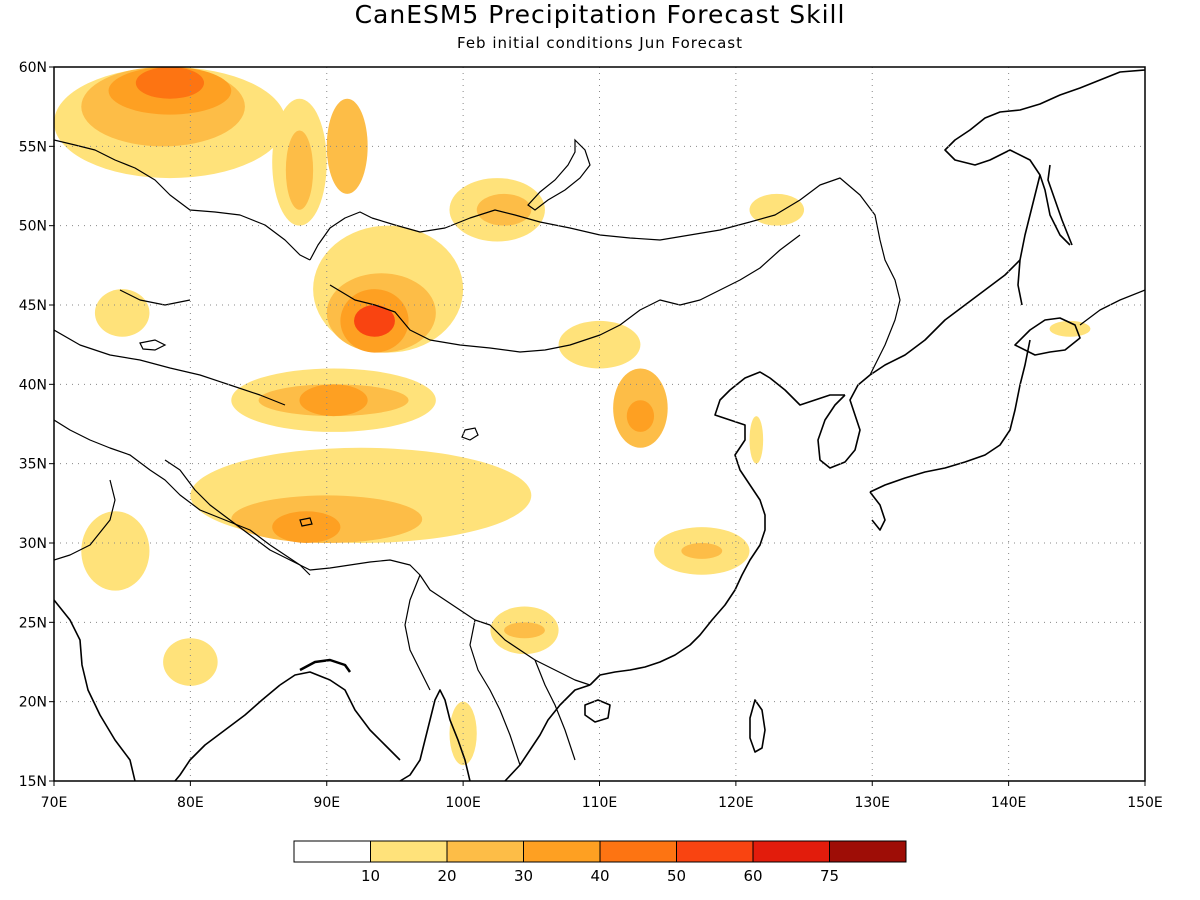 The width and height of the screenshot is (1200, 900). Describe the element at coordinates (523, 876) in the screenshot. I see `colorbar-label: 30` at that location.